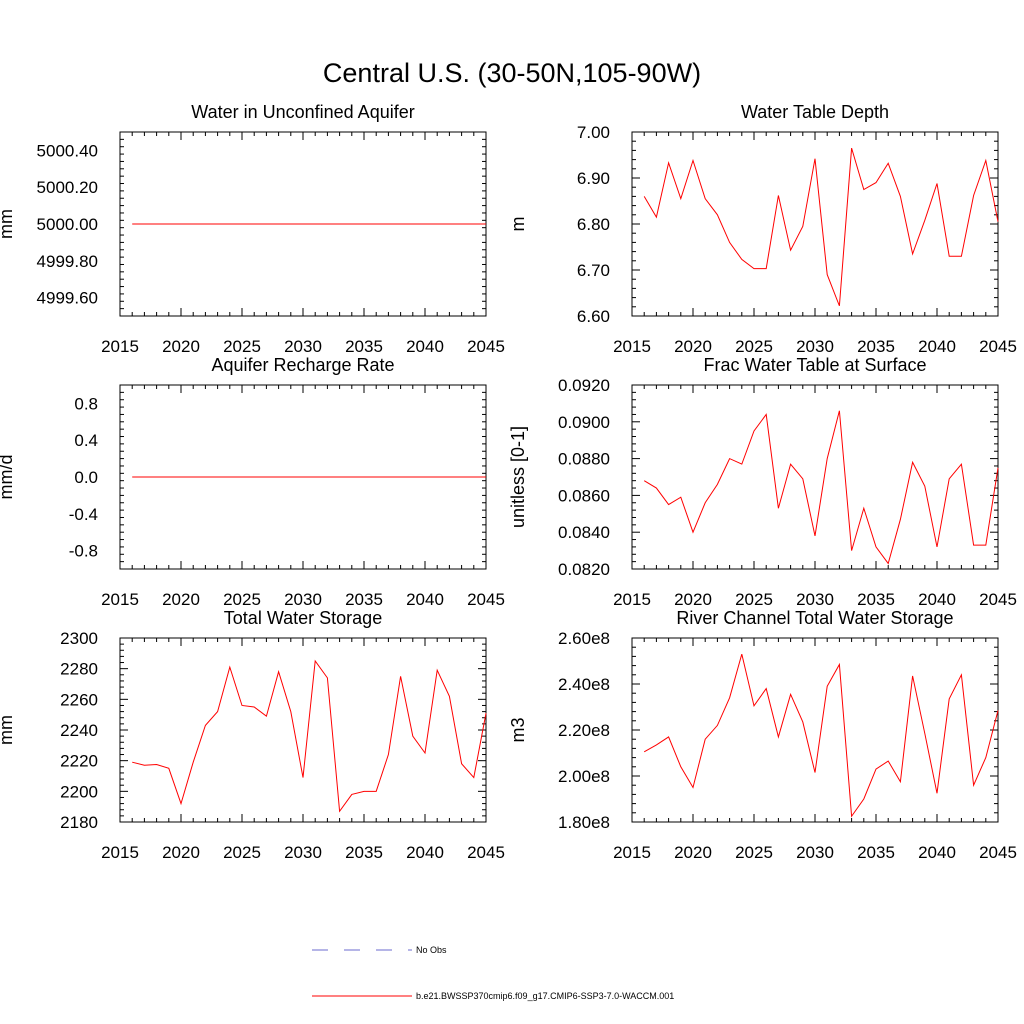 The height and width of the screenshot is (1024, 1024). I want to click on y-tick-label: 2.60e8, so click(584, 638).